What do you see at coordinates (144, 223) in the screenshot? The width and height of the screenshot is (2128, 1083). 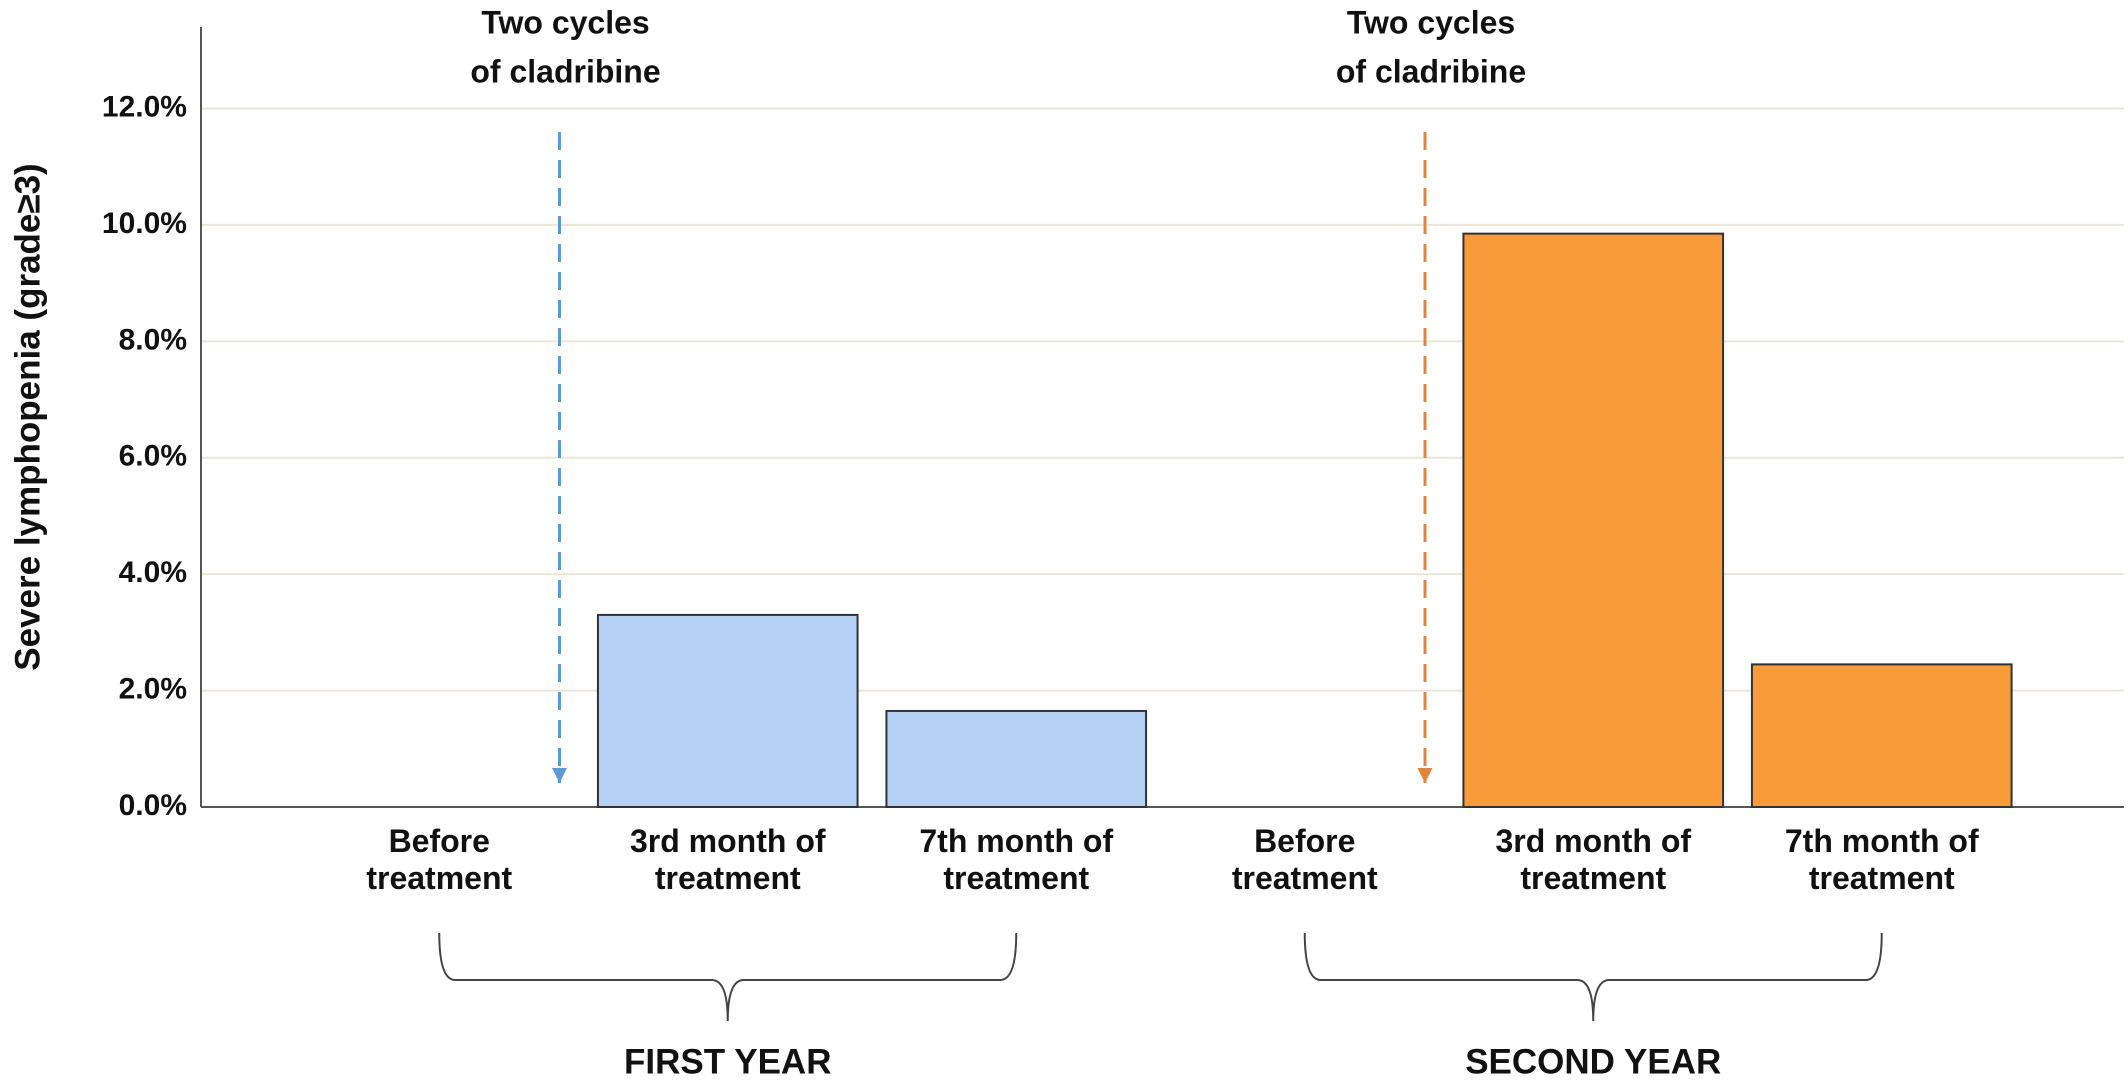 I see `y-tick-label: 10.0%` at bounding box center [144, 223].